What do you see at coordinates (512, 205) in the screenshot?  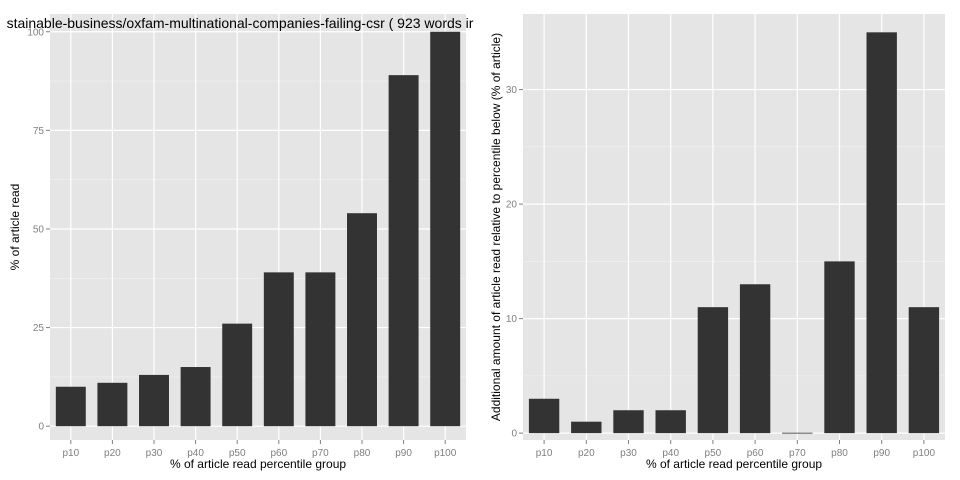 I see `y-tick-label: 20` at bounding box center [512, 205].